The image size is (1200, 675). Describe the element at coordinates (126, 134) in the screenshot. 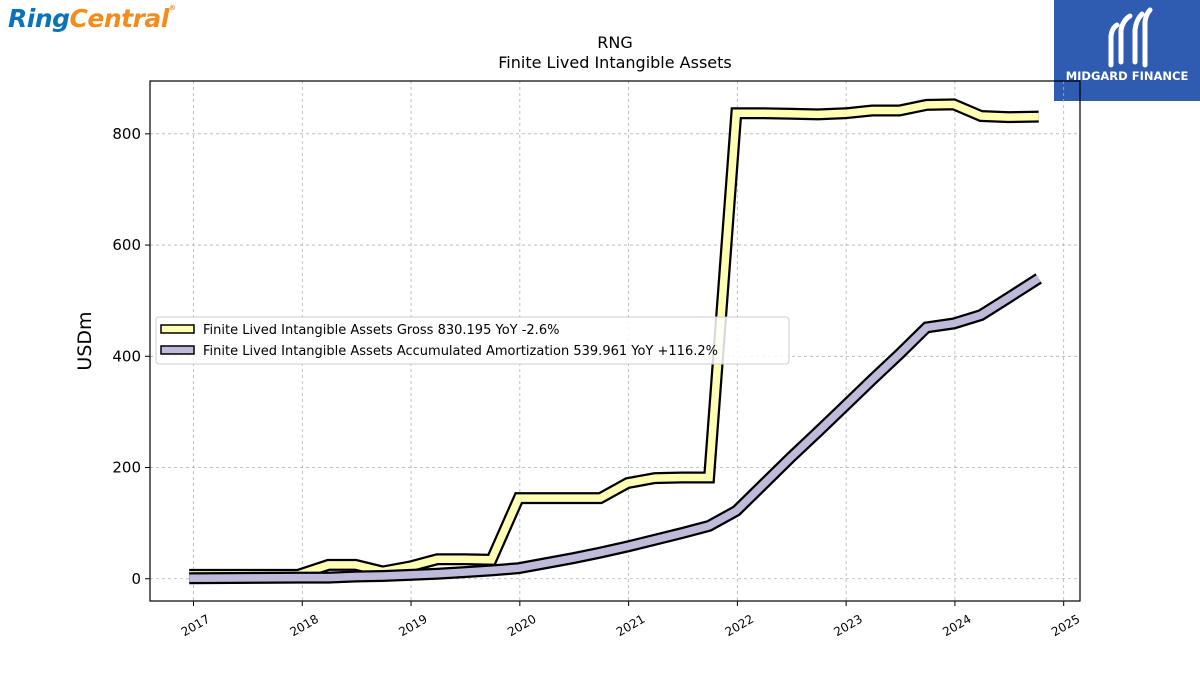

I see `y-tick-label: 800` at that location.